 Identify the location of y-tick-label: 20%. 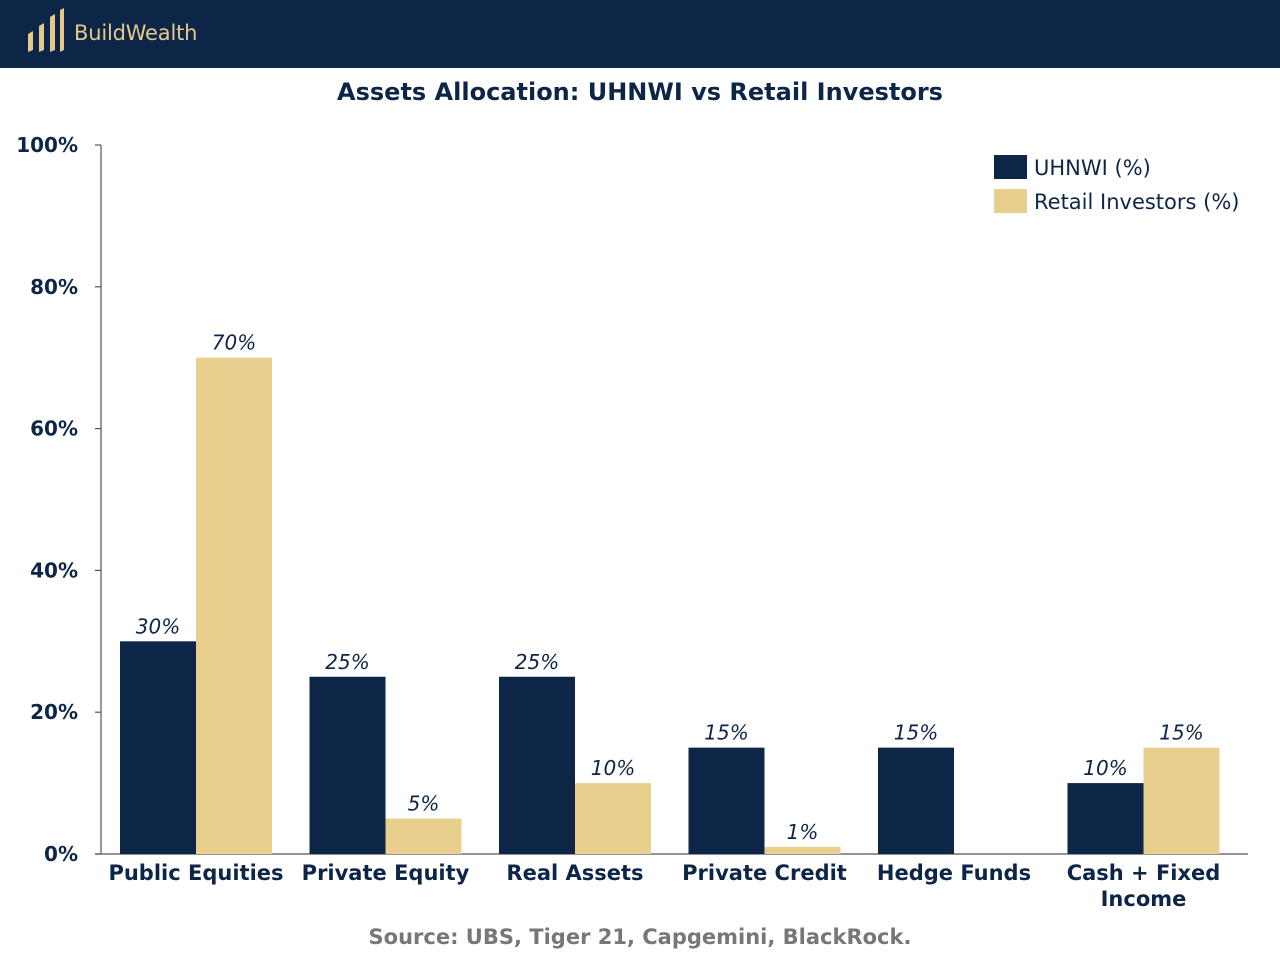
(54, 712).